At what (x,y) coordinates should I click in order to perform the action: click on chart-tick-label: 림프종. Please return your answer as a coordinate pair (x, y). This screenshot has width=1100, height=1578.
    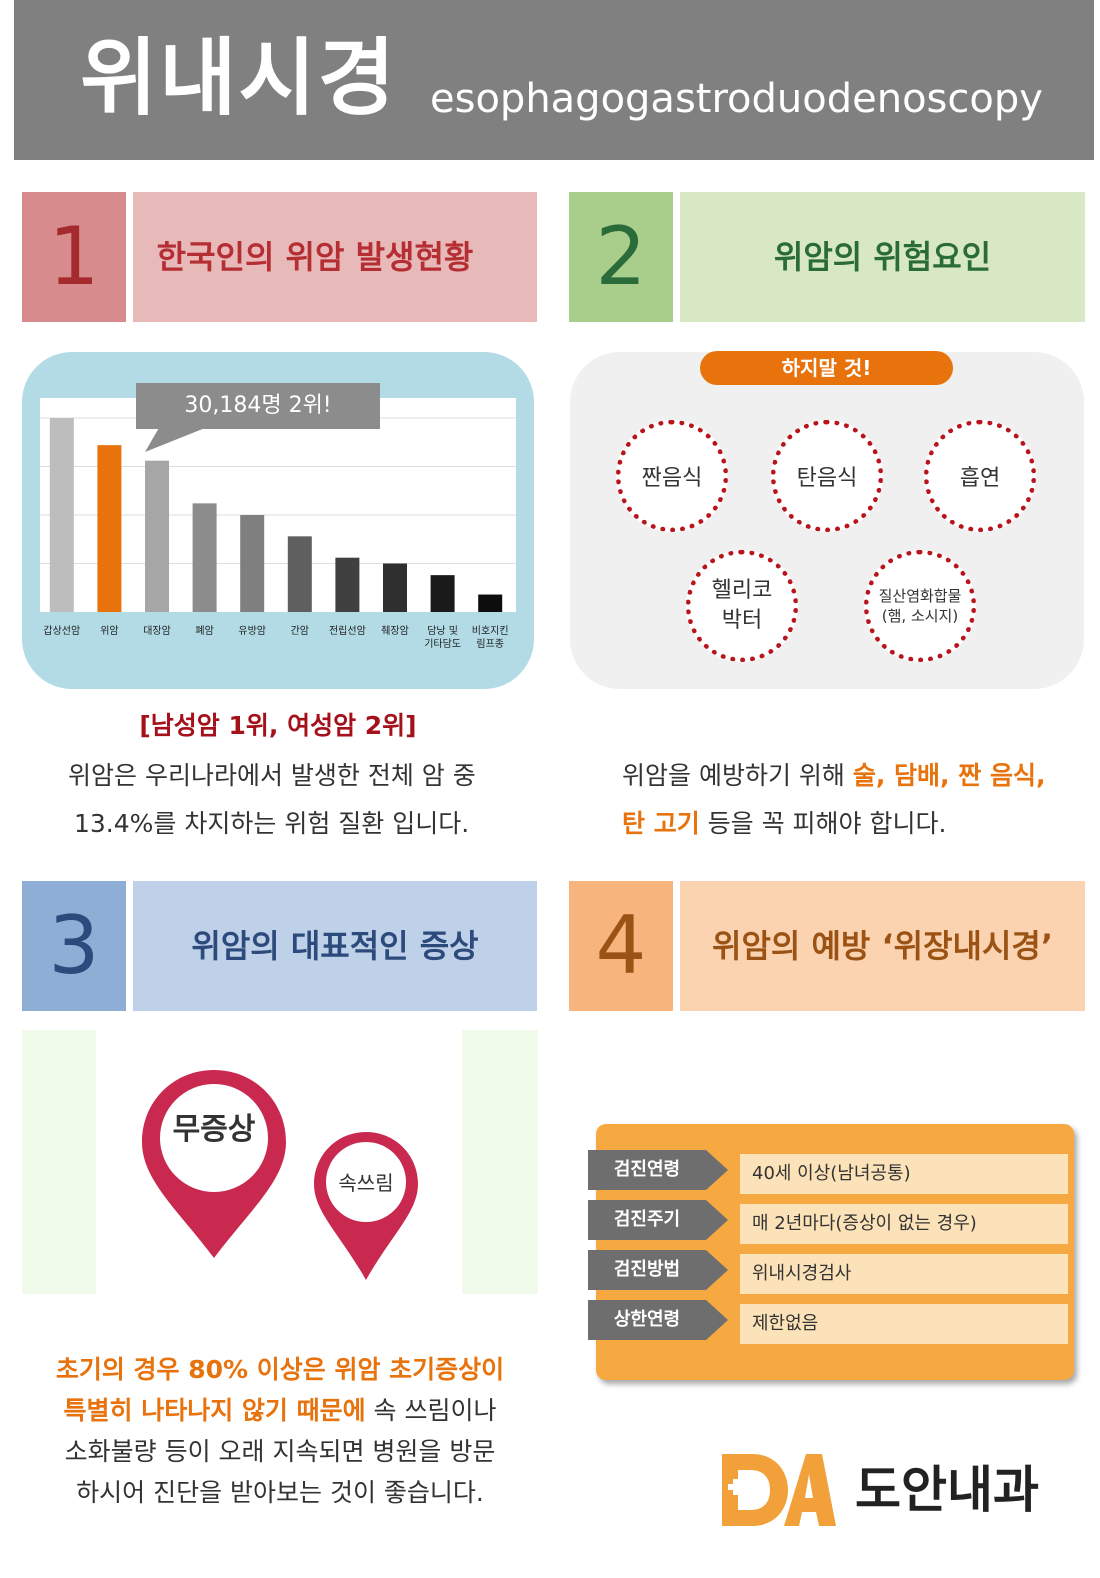
    Looking at the image, I should click on (490, 644).